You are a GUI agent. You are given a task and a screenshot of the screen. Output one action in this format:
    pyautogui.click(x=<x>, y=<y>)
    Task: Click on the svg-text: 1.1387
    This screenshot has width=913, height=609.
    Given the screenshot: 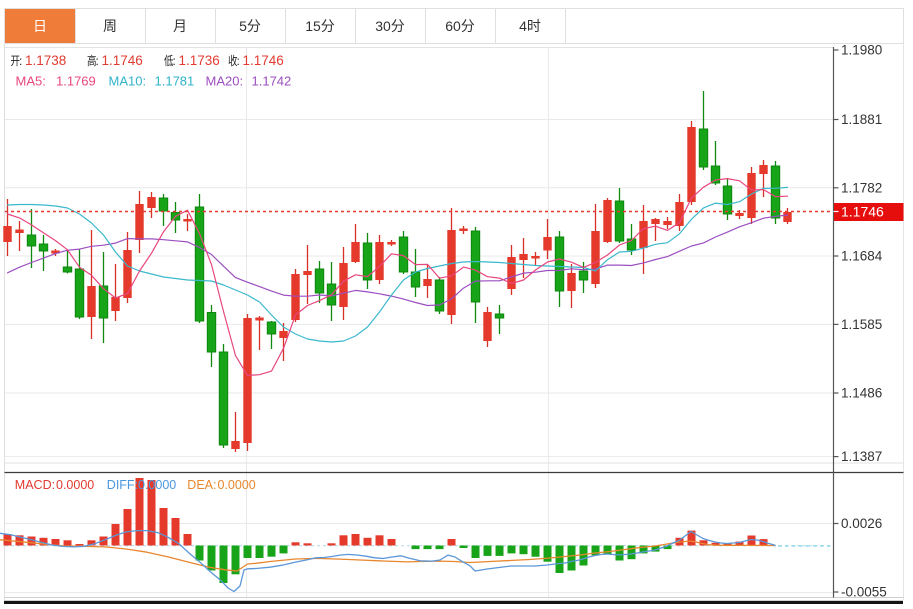 What is the action you would take?
    pyautogui.click(x=861, y=456)
    